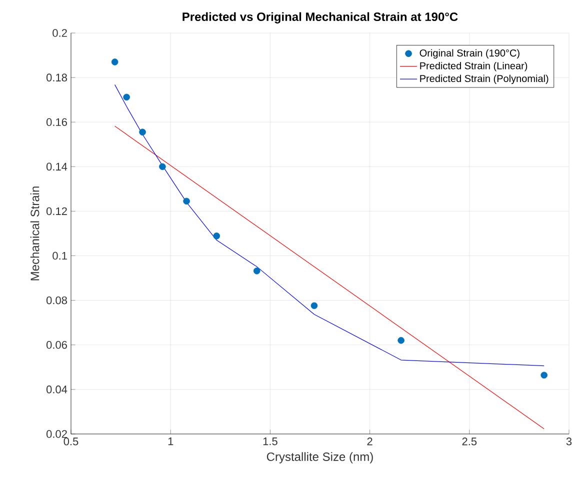 The image size is (578, 484). What do you see at coordinates (71, 442) in the screenshot?
I see `x-tick-label: 0.5` at bounding box center [71, 442].